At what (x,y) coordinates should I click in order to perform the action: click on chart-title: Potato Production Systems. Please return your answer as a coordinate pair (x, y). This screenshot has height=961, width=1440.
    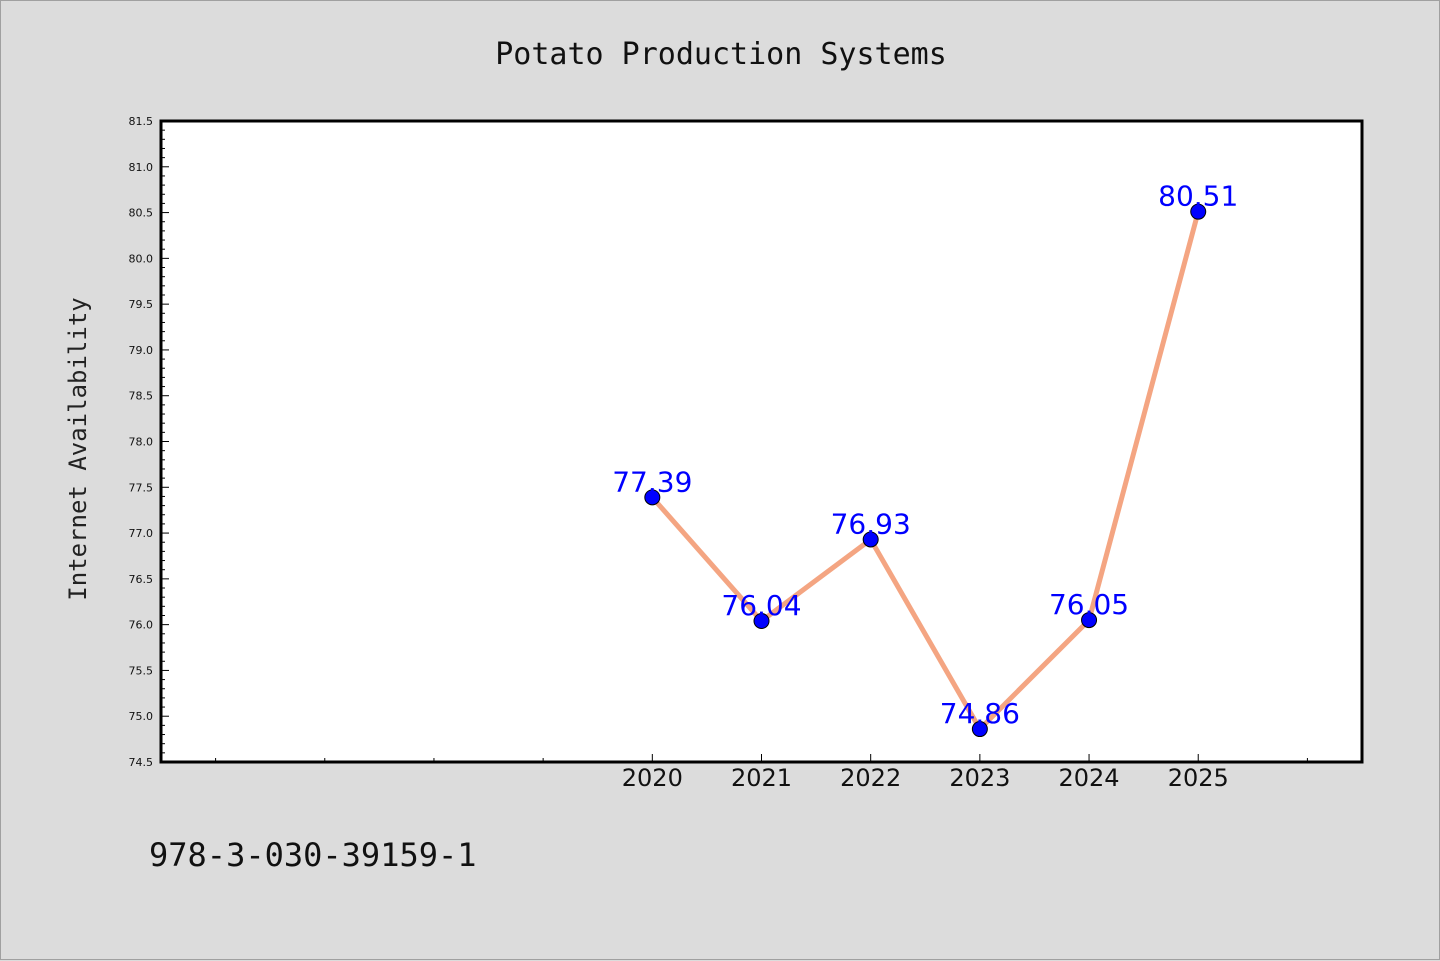
    Looking at the image, I should click on (721, 54).